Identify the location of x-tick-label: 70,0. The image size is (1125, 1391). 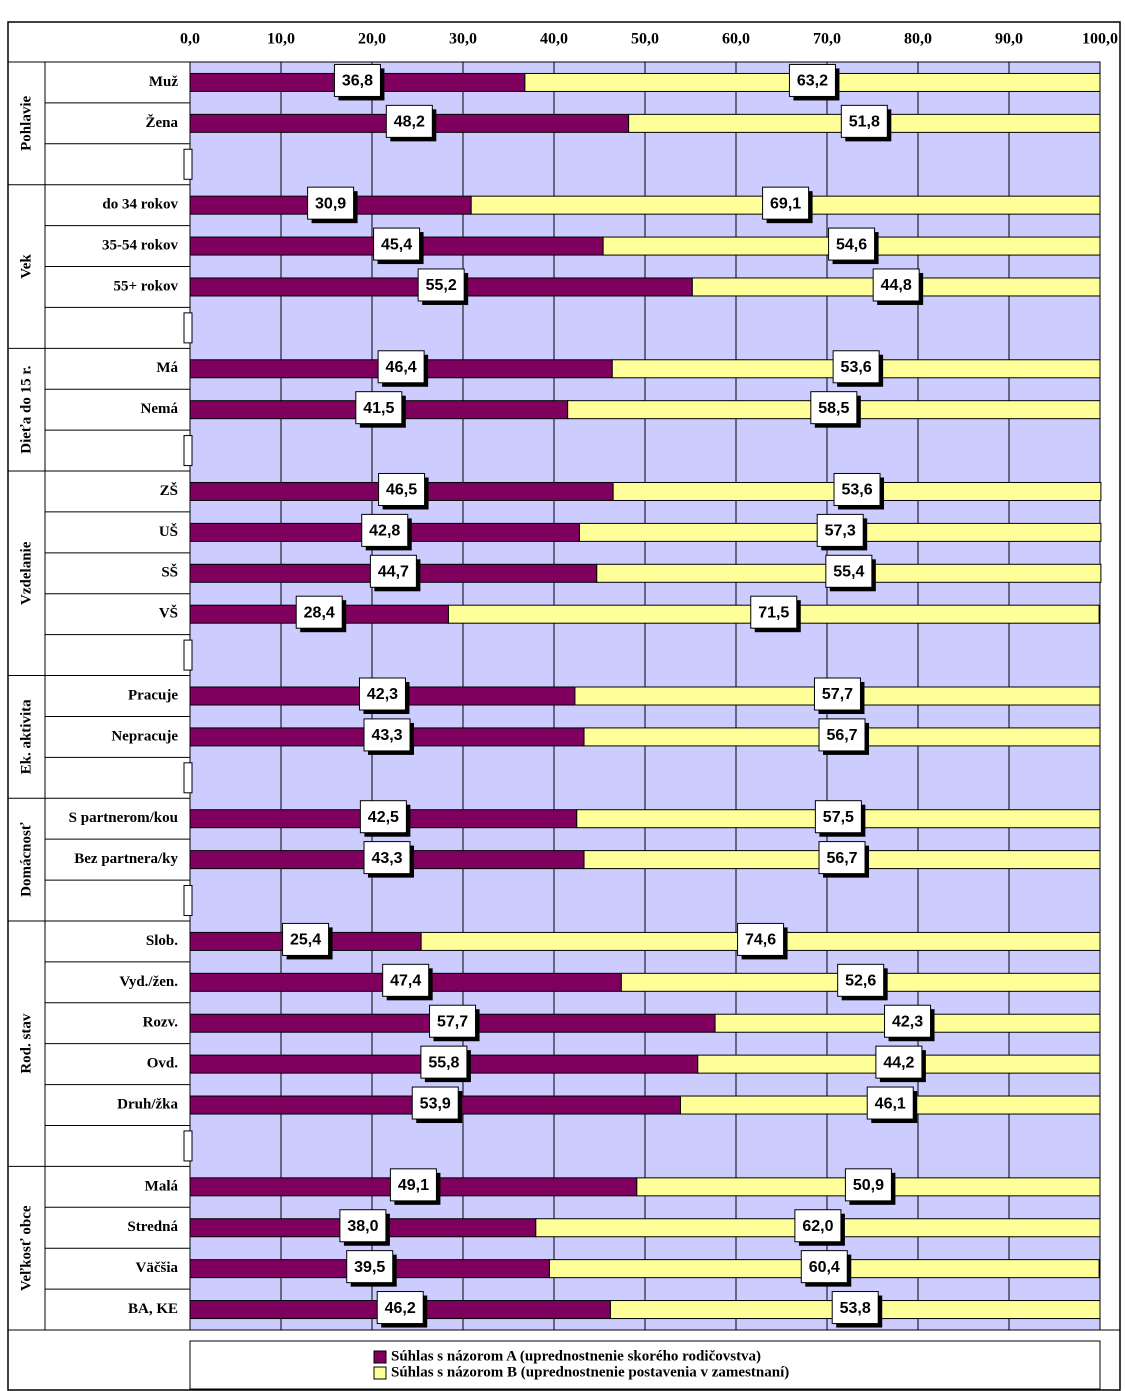
(827, 39).